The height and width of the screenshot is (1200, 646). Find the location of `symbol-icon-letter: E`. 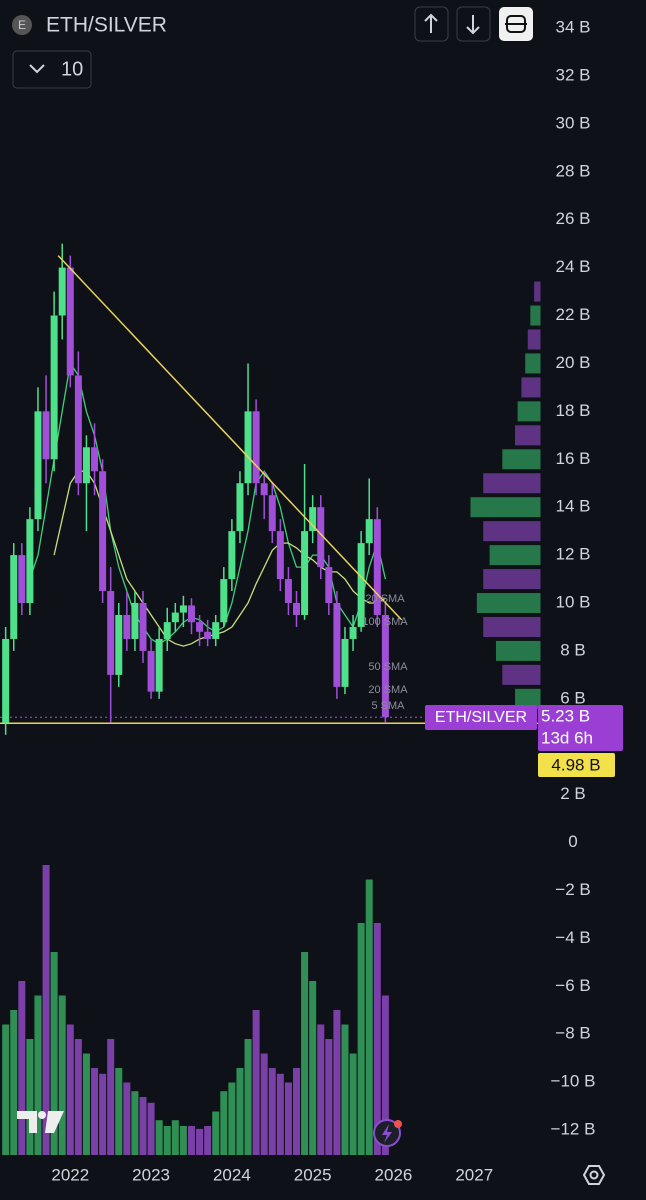

symbol-icon-letter: E is located at coordinates (22, 25).